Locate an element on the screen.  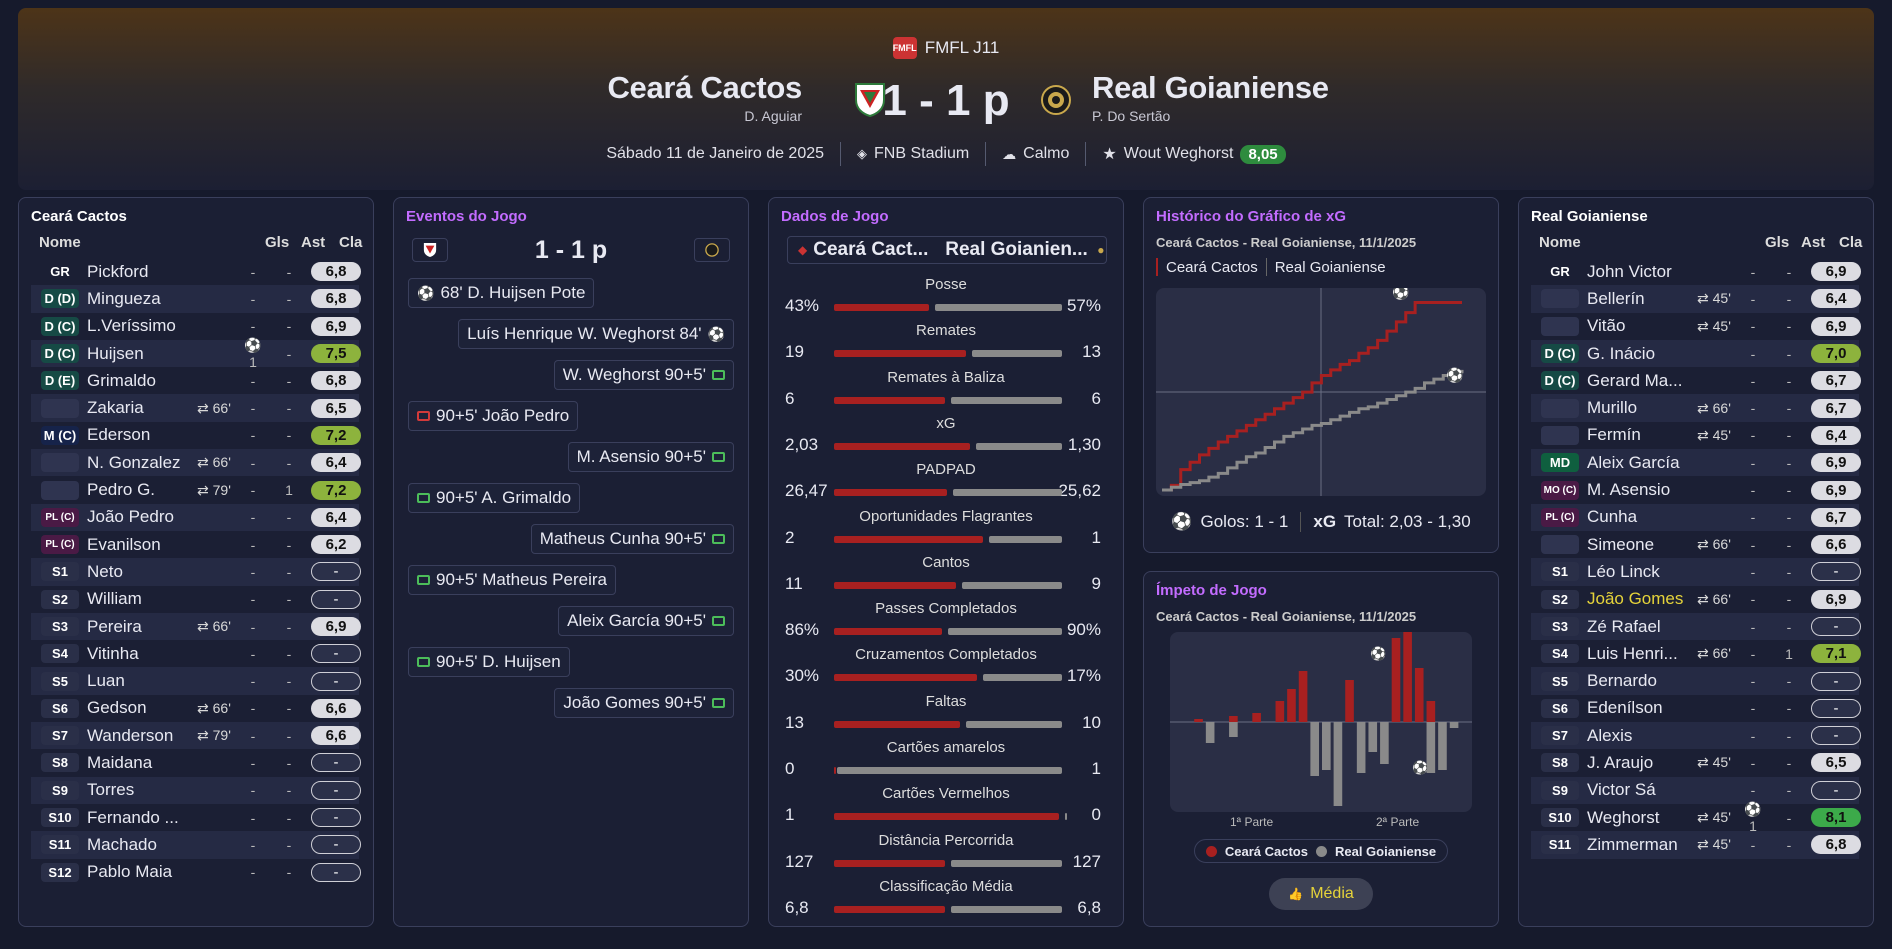
player-name: Léo Linck is located at coordinates (1623, 571).